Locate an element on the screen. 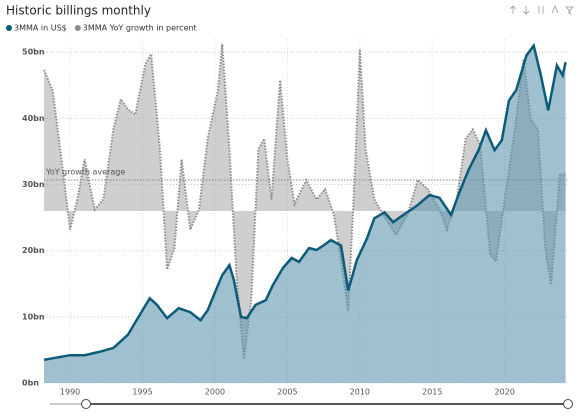 The width and height of the screenshot is (582, 417). y-tick-label: 10bn is located at coordinates (33, 316).